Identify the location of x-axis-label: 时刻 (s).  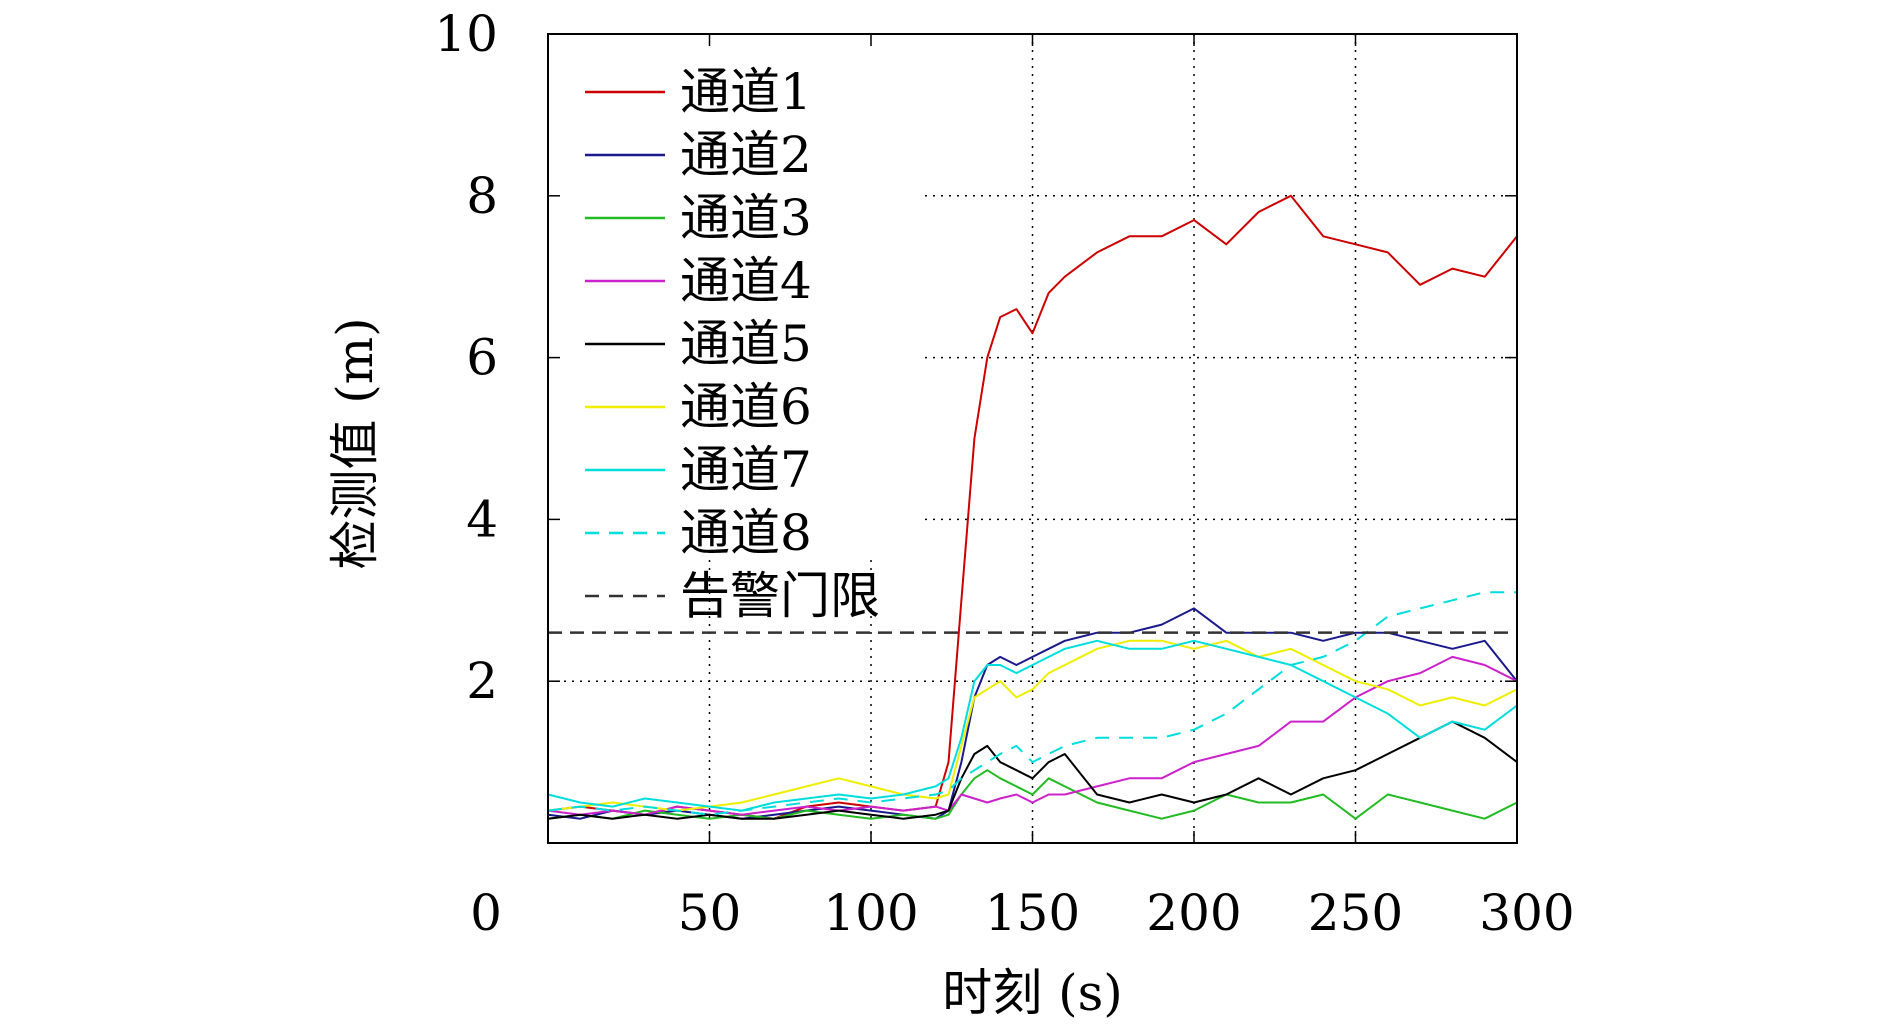
(1032, 993).